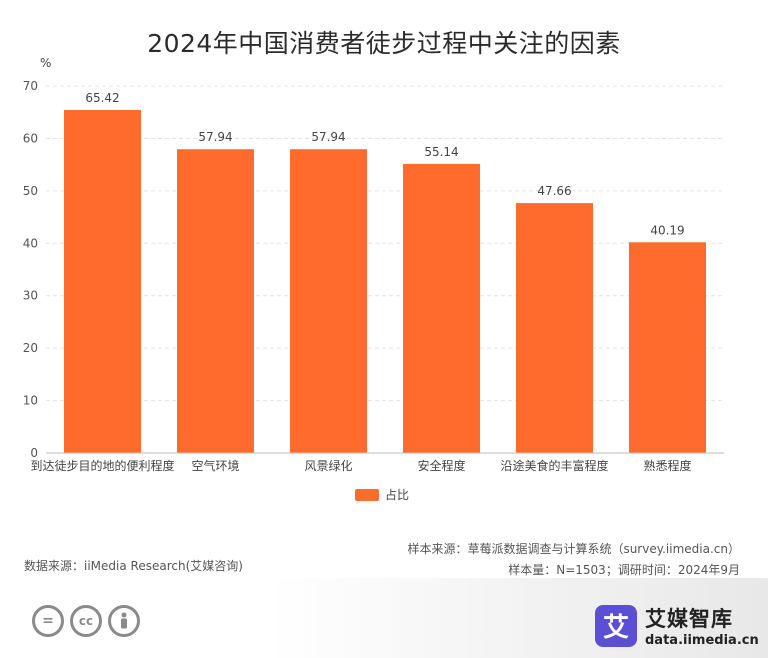  I want to click on data-label: 47.66, so click(554, 191).